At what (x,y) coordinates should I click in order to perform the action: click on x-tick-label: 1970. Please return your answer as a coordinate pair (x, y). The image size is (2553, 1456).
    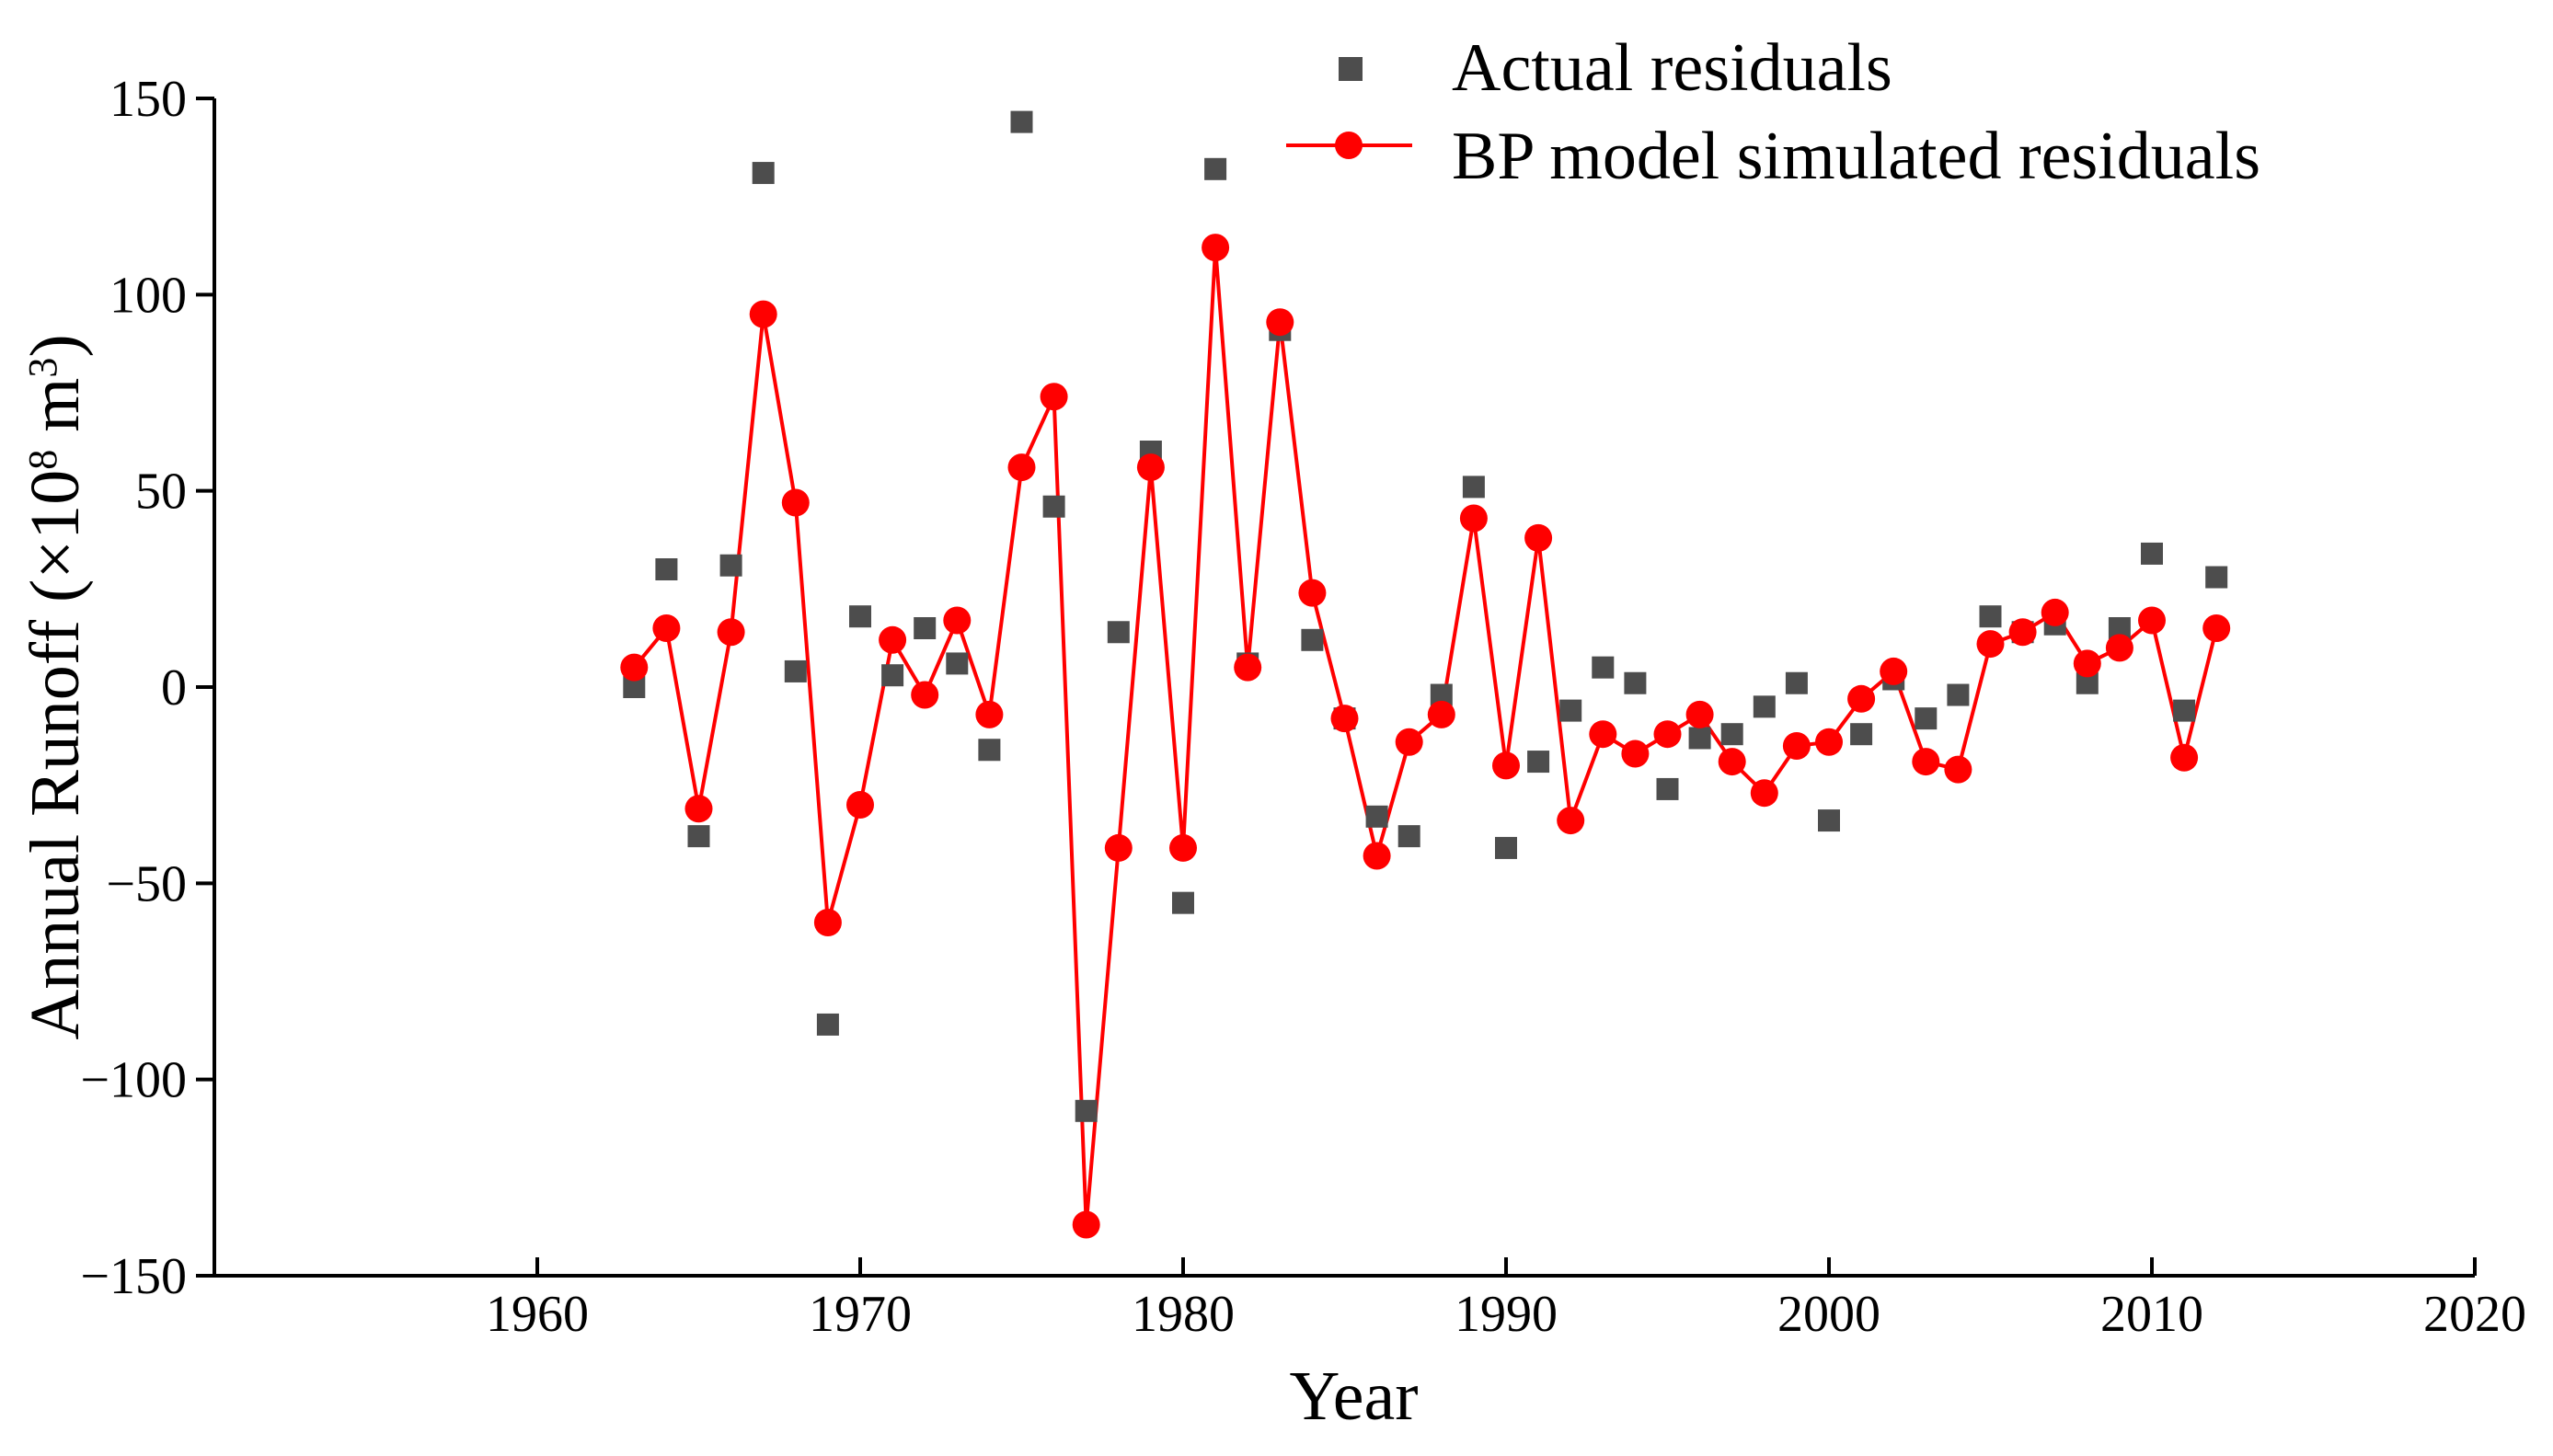
    Looking at the image, I should click on (860, 1314).